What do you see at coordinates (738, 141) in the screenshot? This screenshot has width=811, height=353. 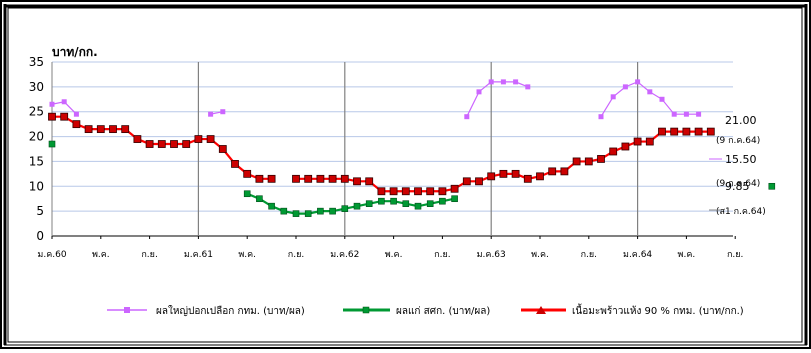 I see `end-date-label: (9 ก.ค.64)` at bounding box center [738, 141].